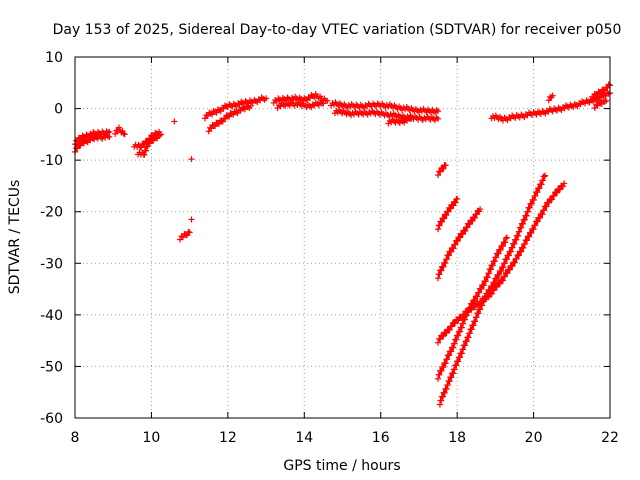  Describe the element at coordinates (15, 237) in the screenshot. I see `y-axis-label: SDTVAR / TECUs` at that location.